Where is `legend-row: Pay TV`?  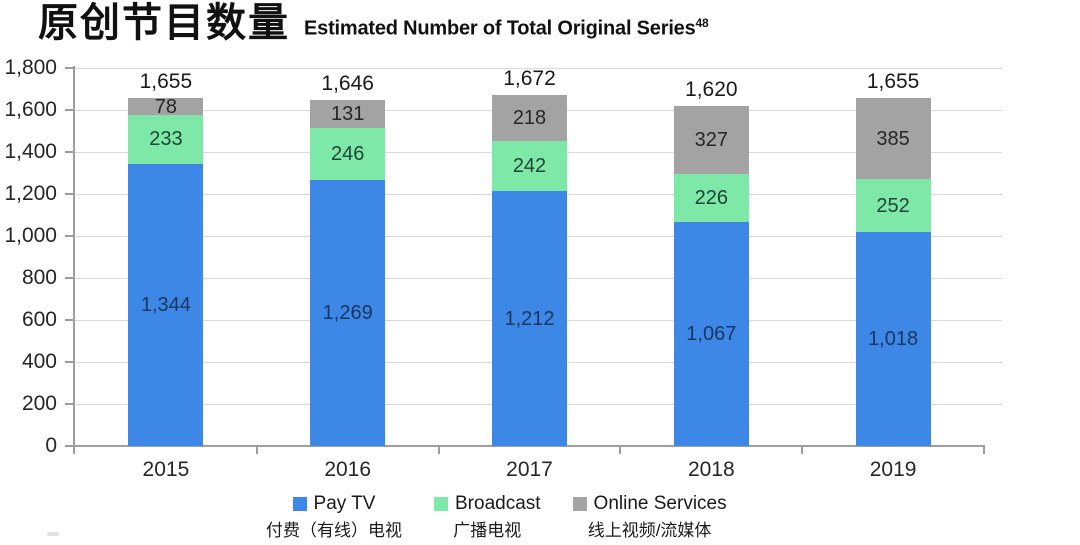 legend-row: Pay TV is located at coordinates (334, 504).